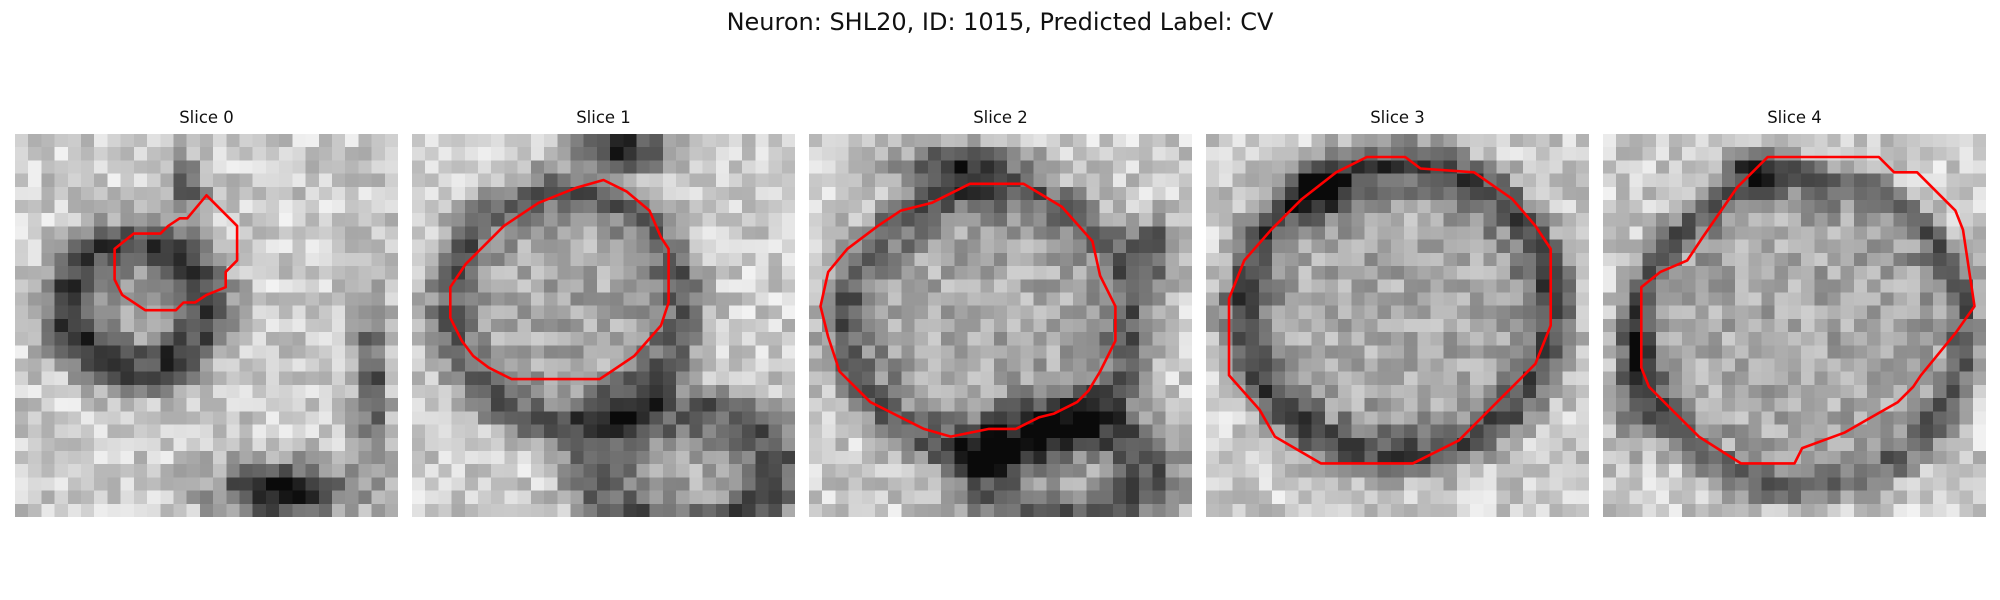 The width and height of the screenshot is (2000, 600). What do you see at coordinates (1397, 117) in the screenshot?
I see `slice-title: Slice 3` at bounding box center [1397, 117].